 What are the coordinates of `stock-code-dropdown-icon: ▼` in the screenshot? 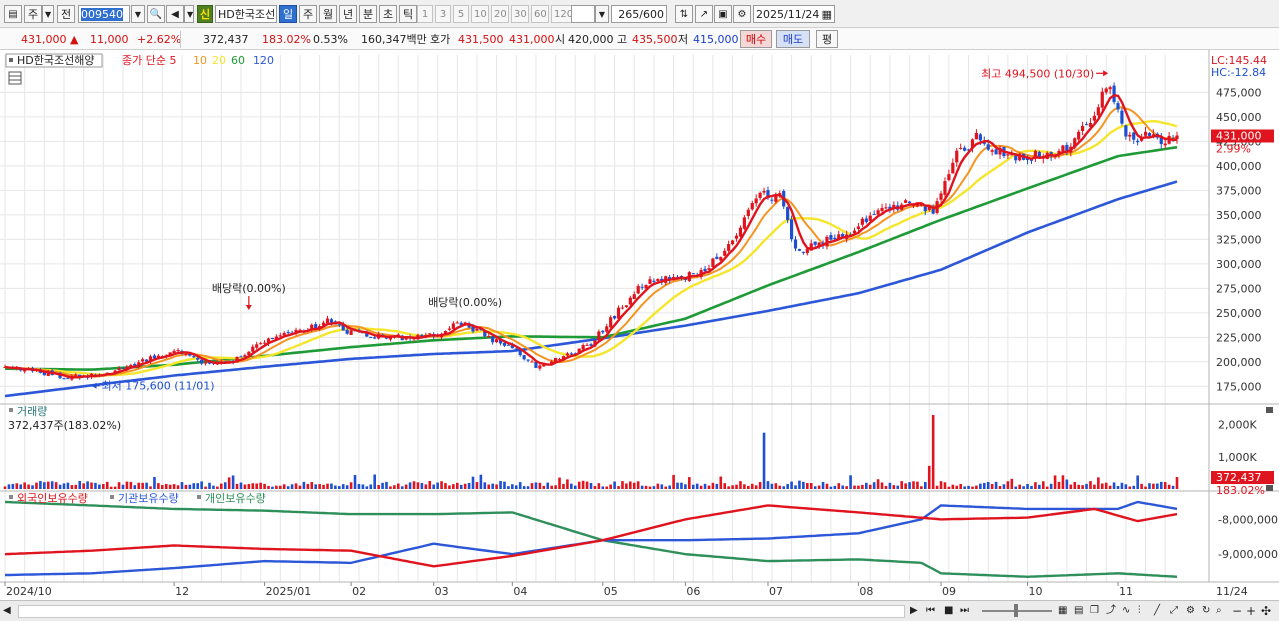 It's located at (138, 14).